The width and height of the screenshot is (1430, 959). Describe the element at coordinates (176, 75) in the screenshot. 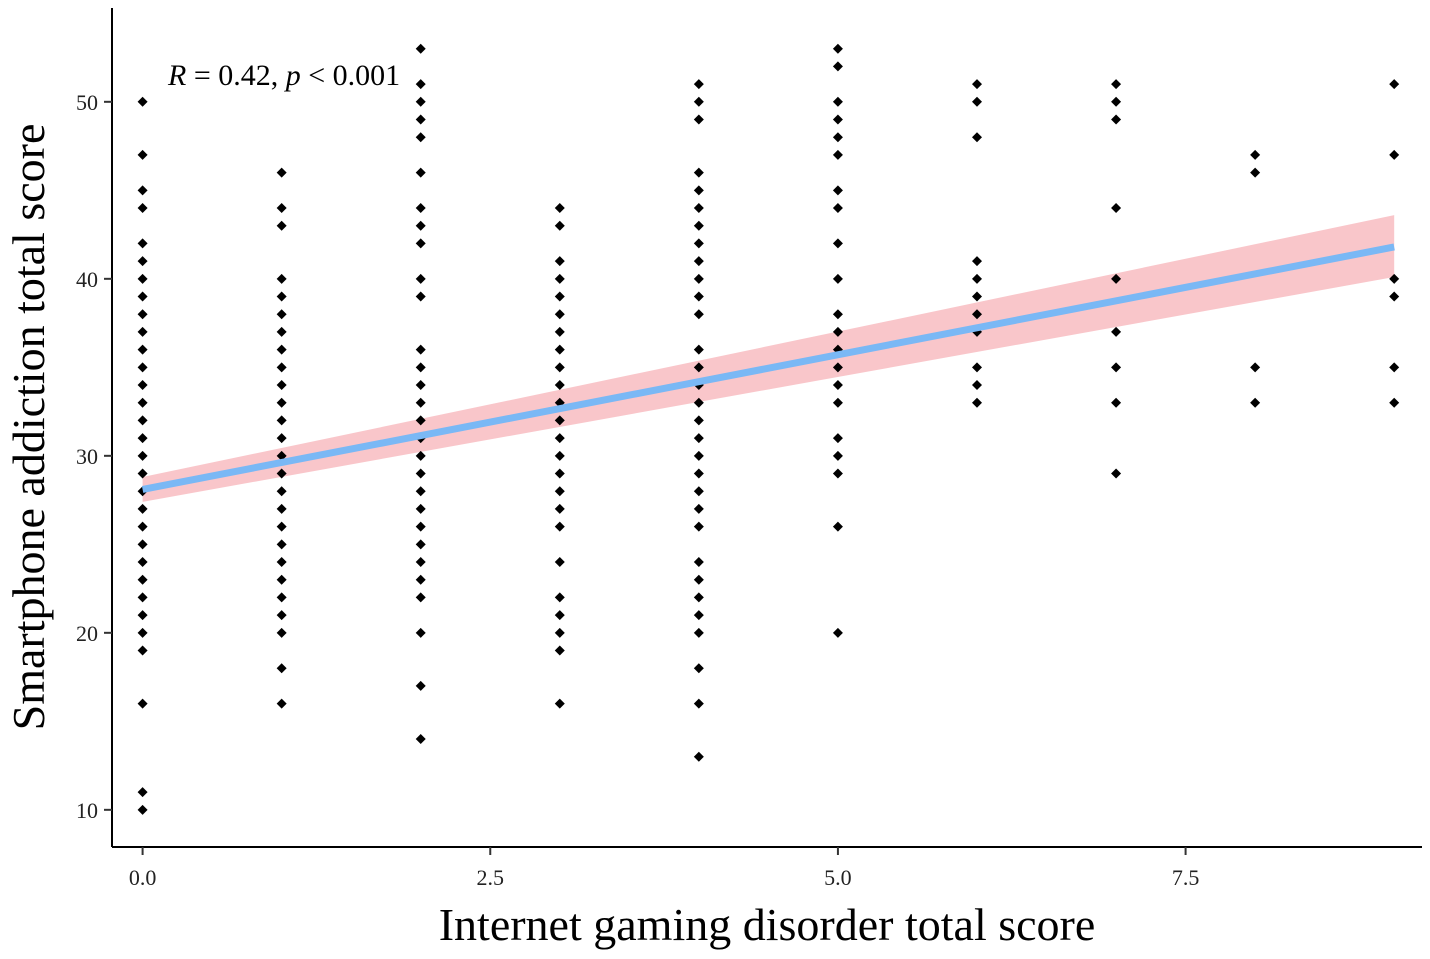

I see `annotation-r-symbol: R` at that location.